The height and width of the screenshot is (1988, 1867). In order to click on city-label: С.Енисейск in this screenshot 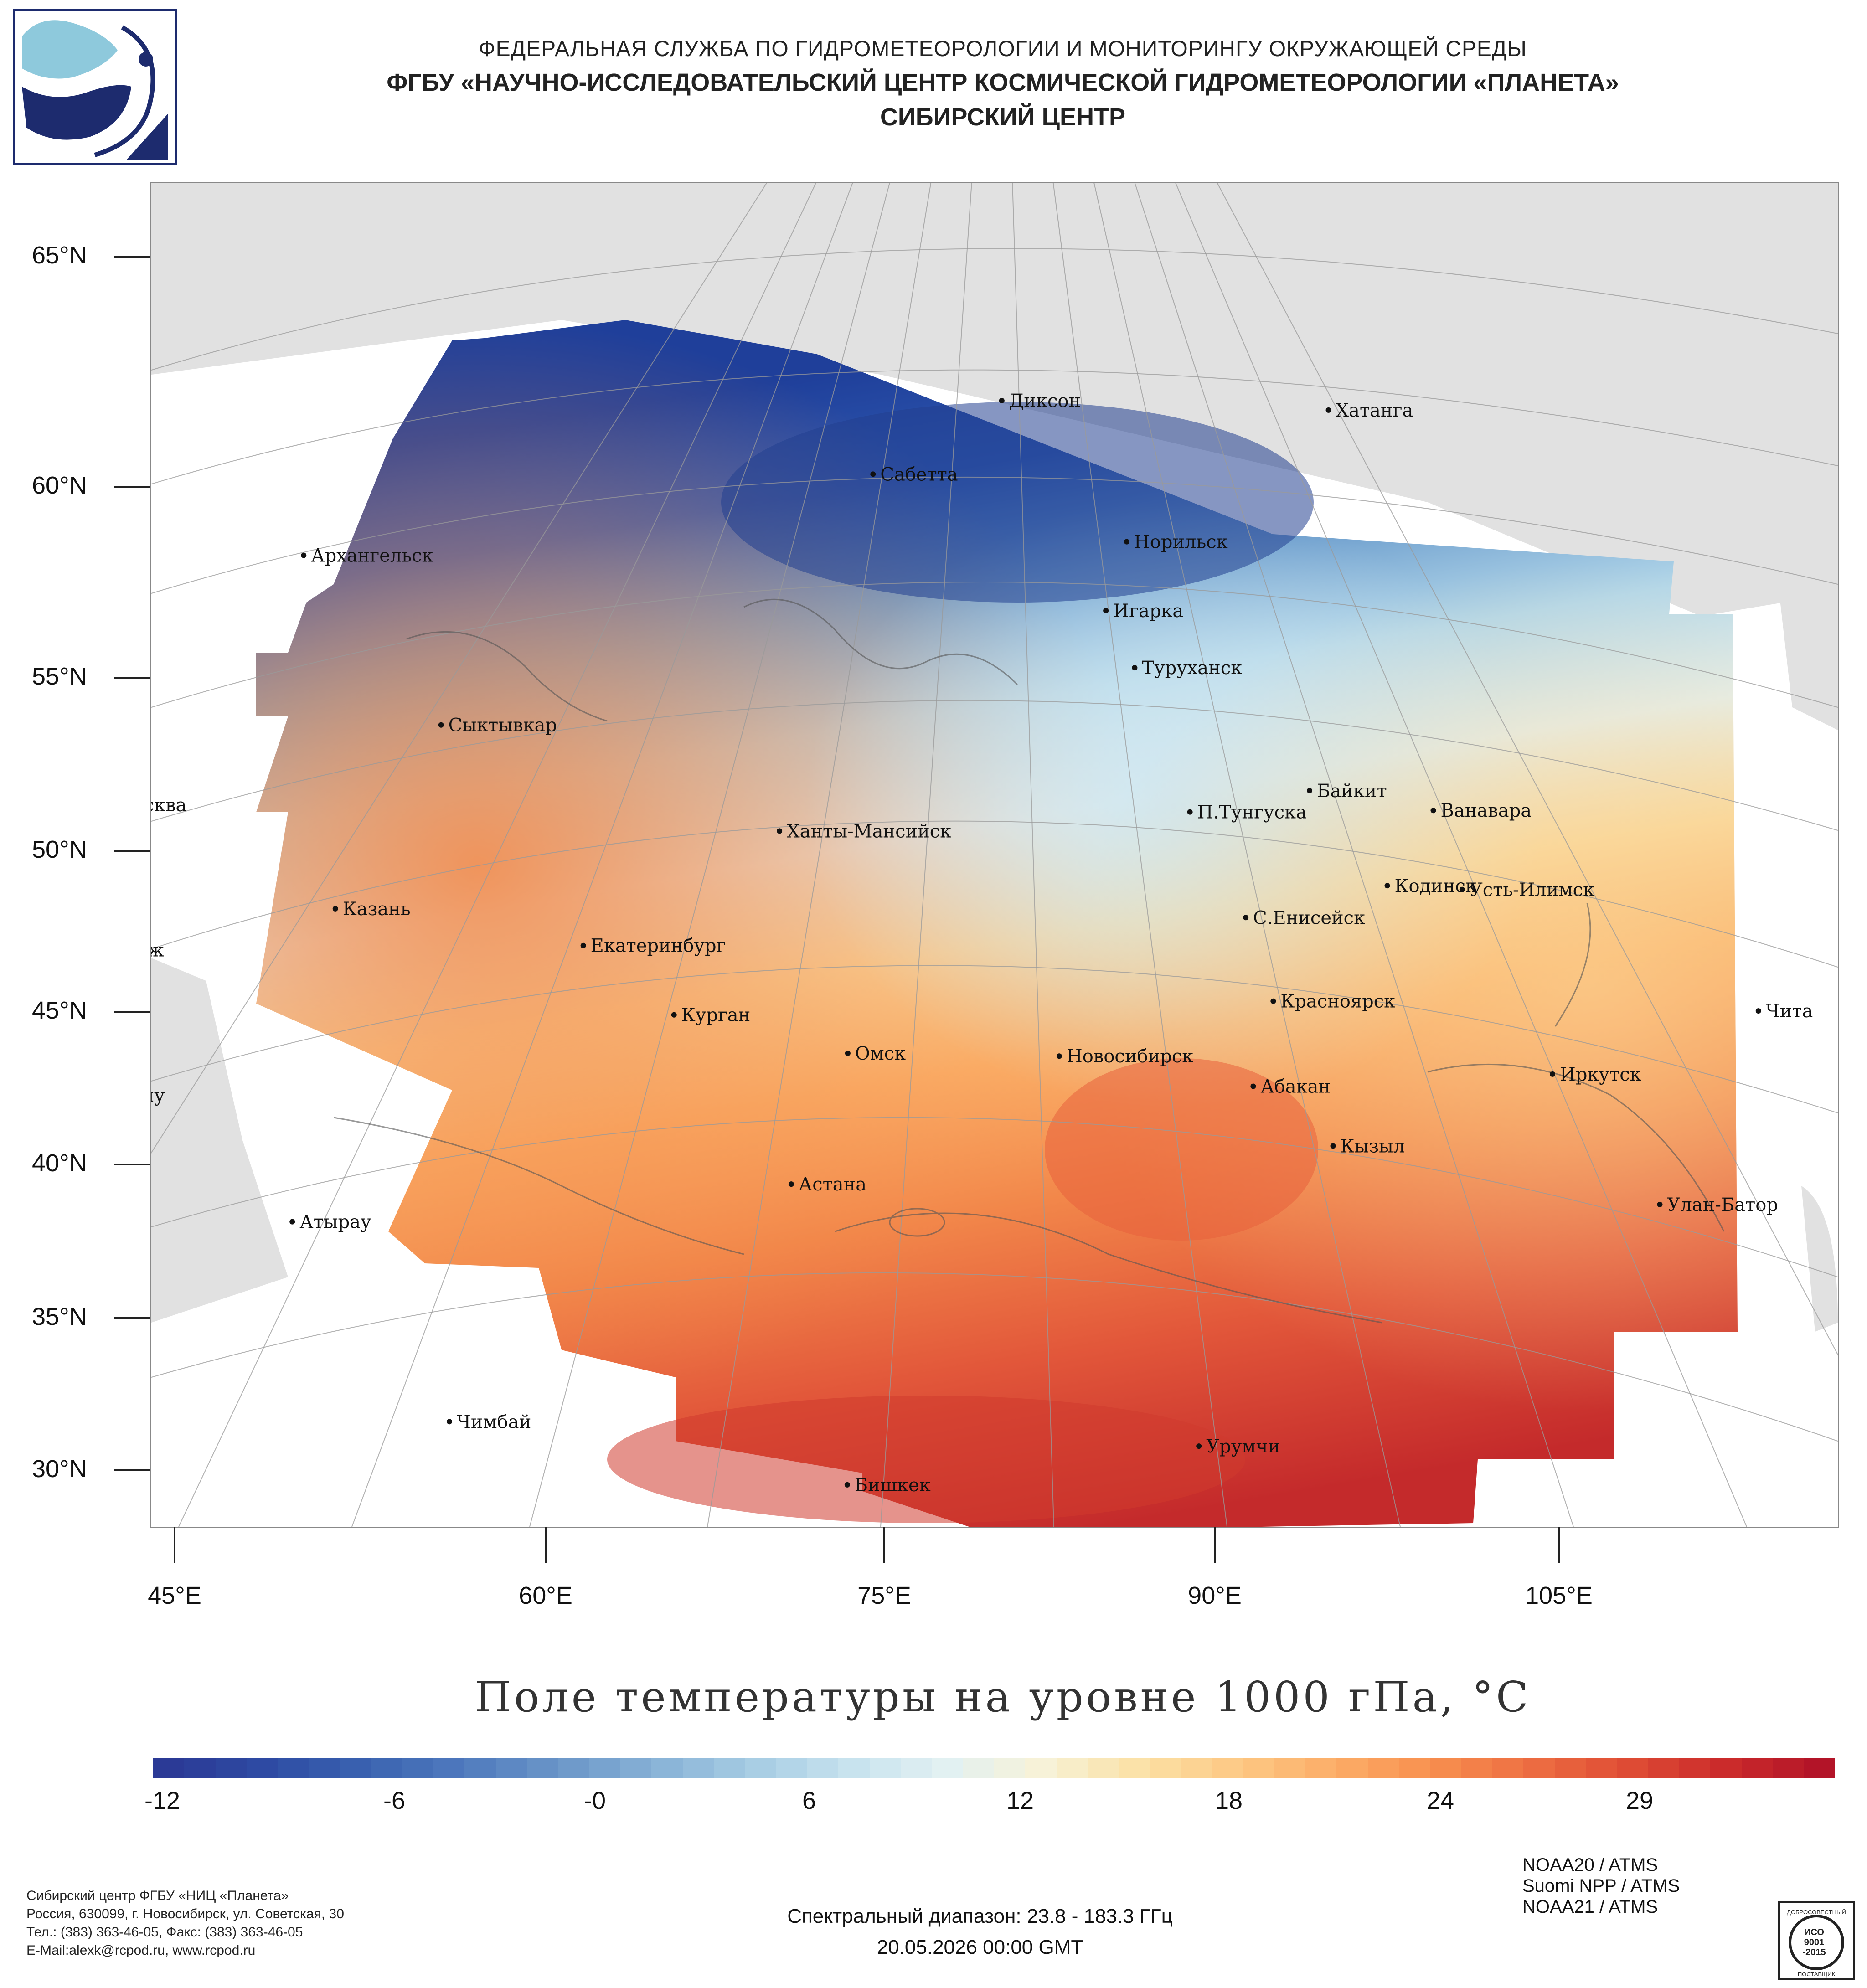, I will do `click(1309, 917)`.